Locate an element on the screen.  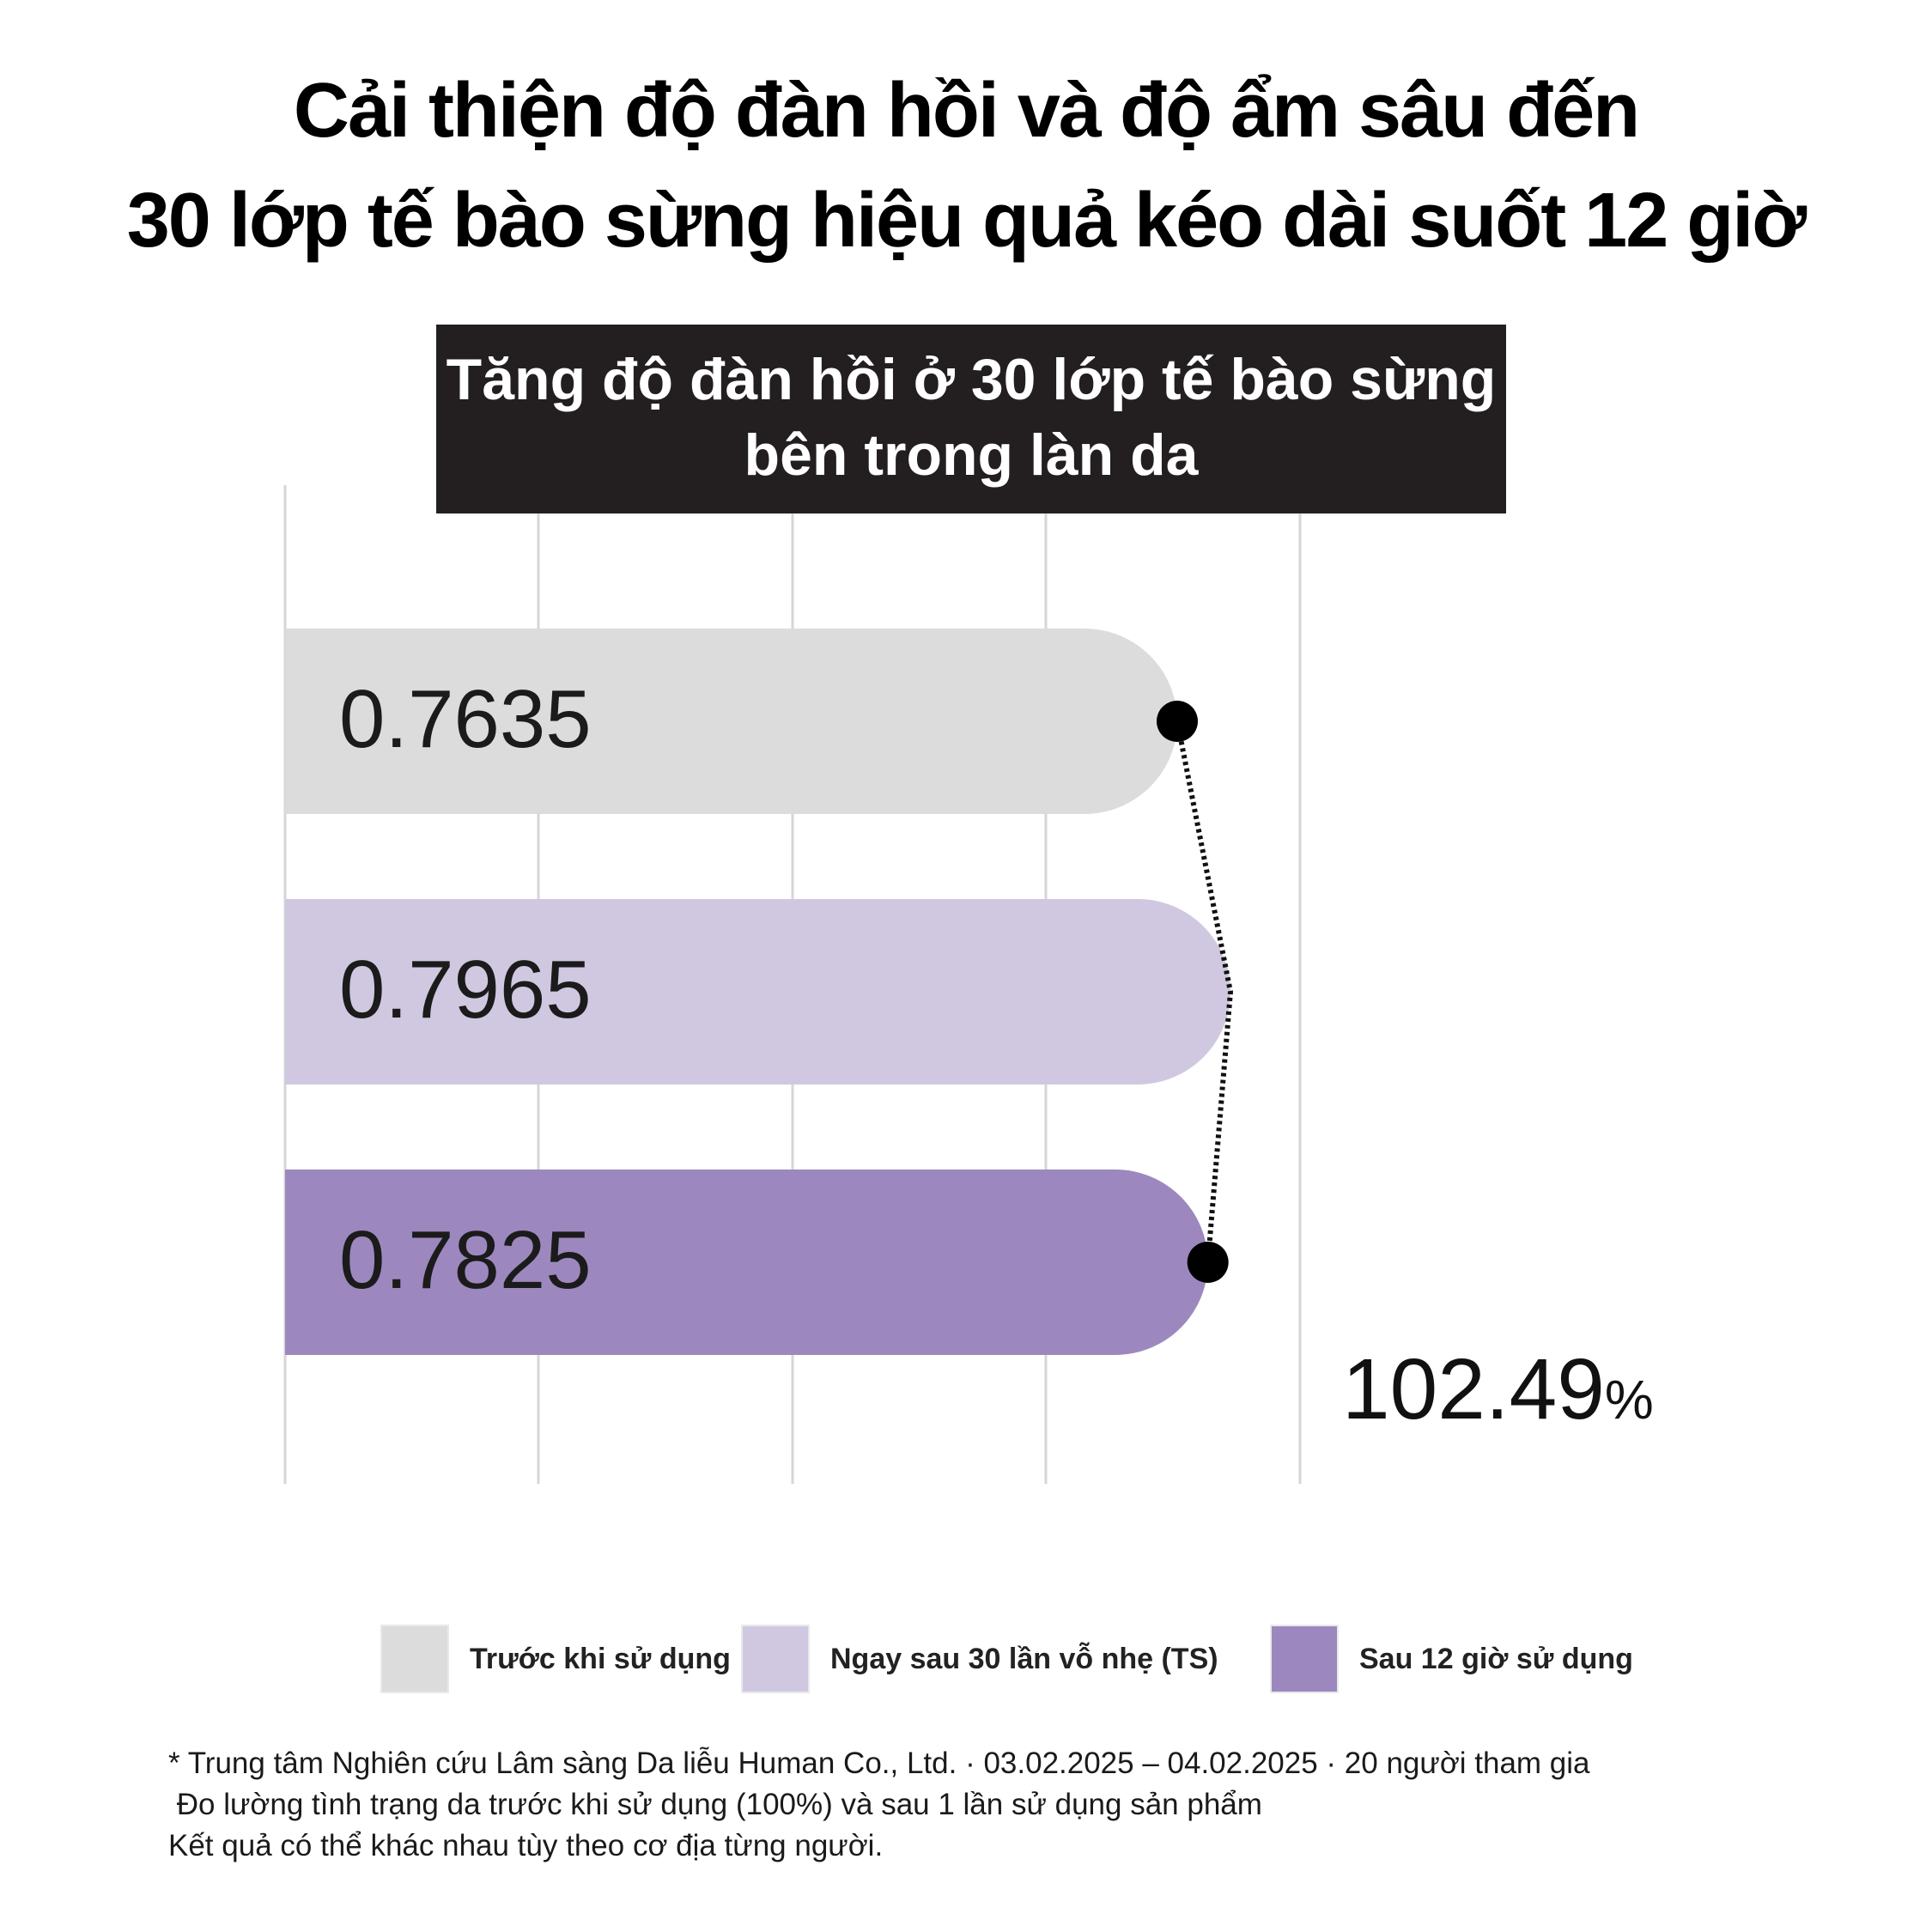
legend-item-after-12h: Sau 12 giờ sử dụng is located at coordinates (1451, 1659).